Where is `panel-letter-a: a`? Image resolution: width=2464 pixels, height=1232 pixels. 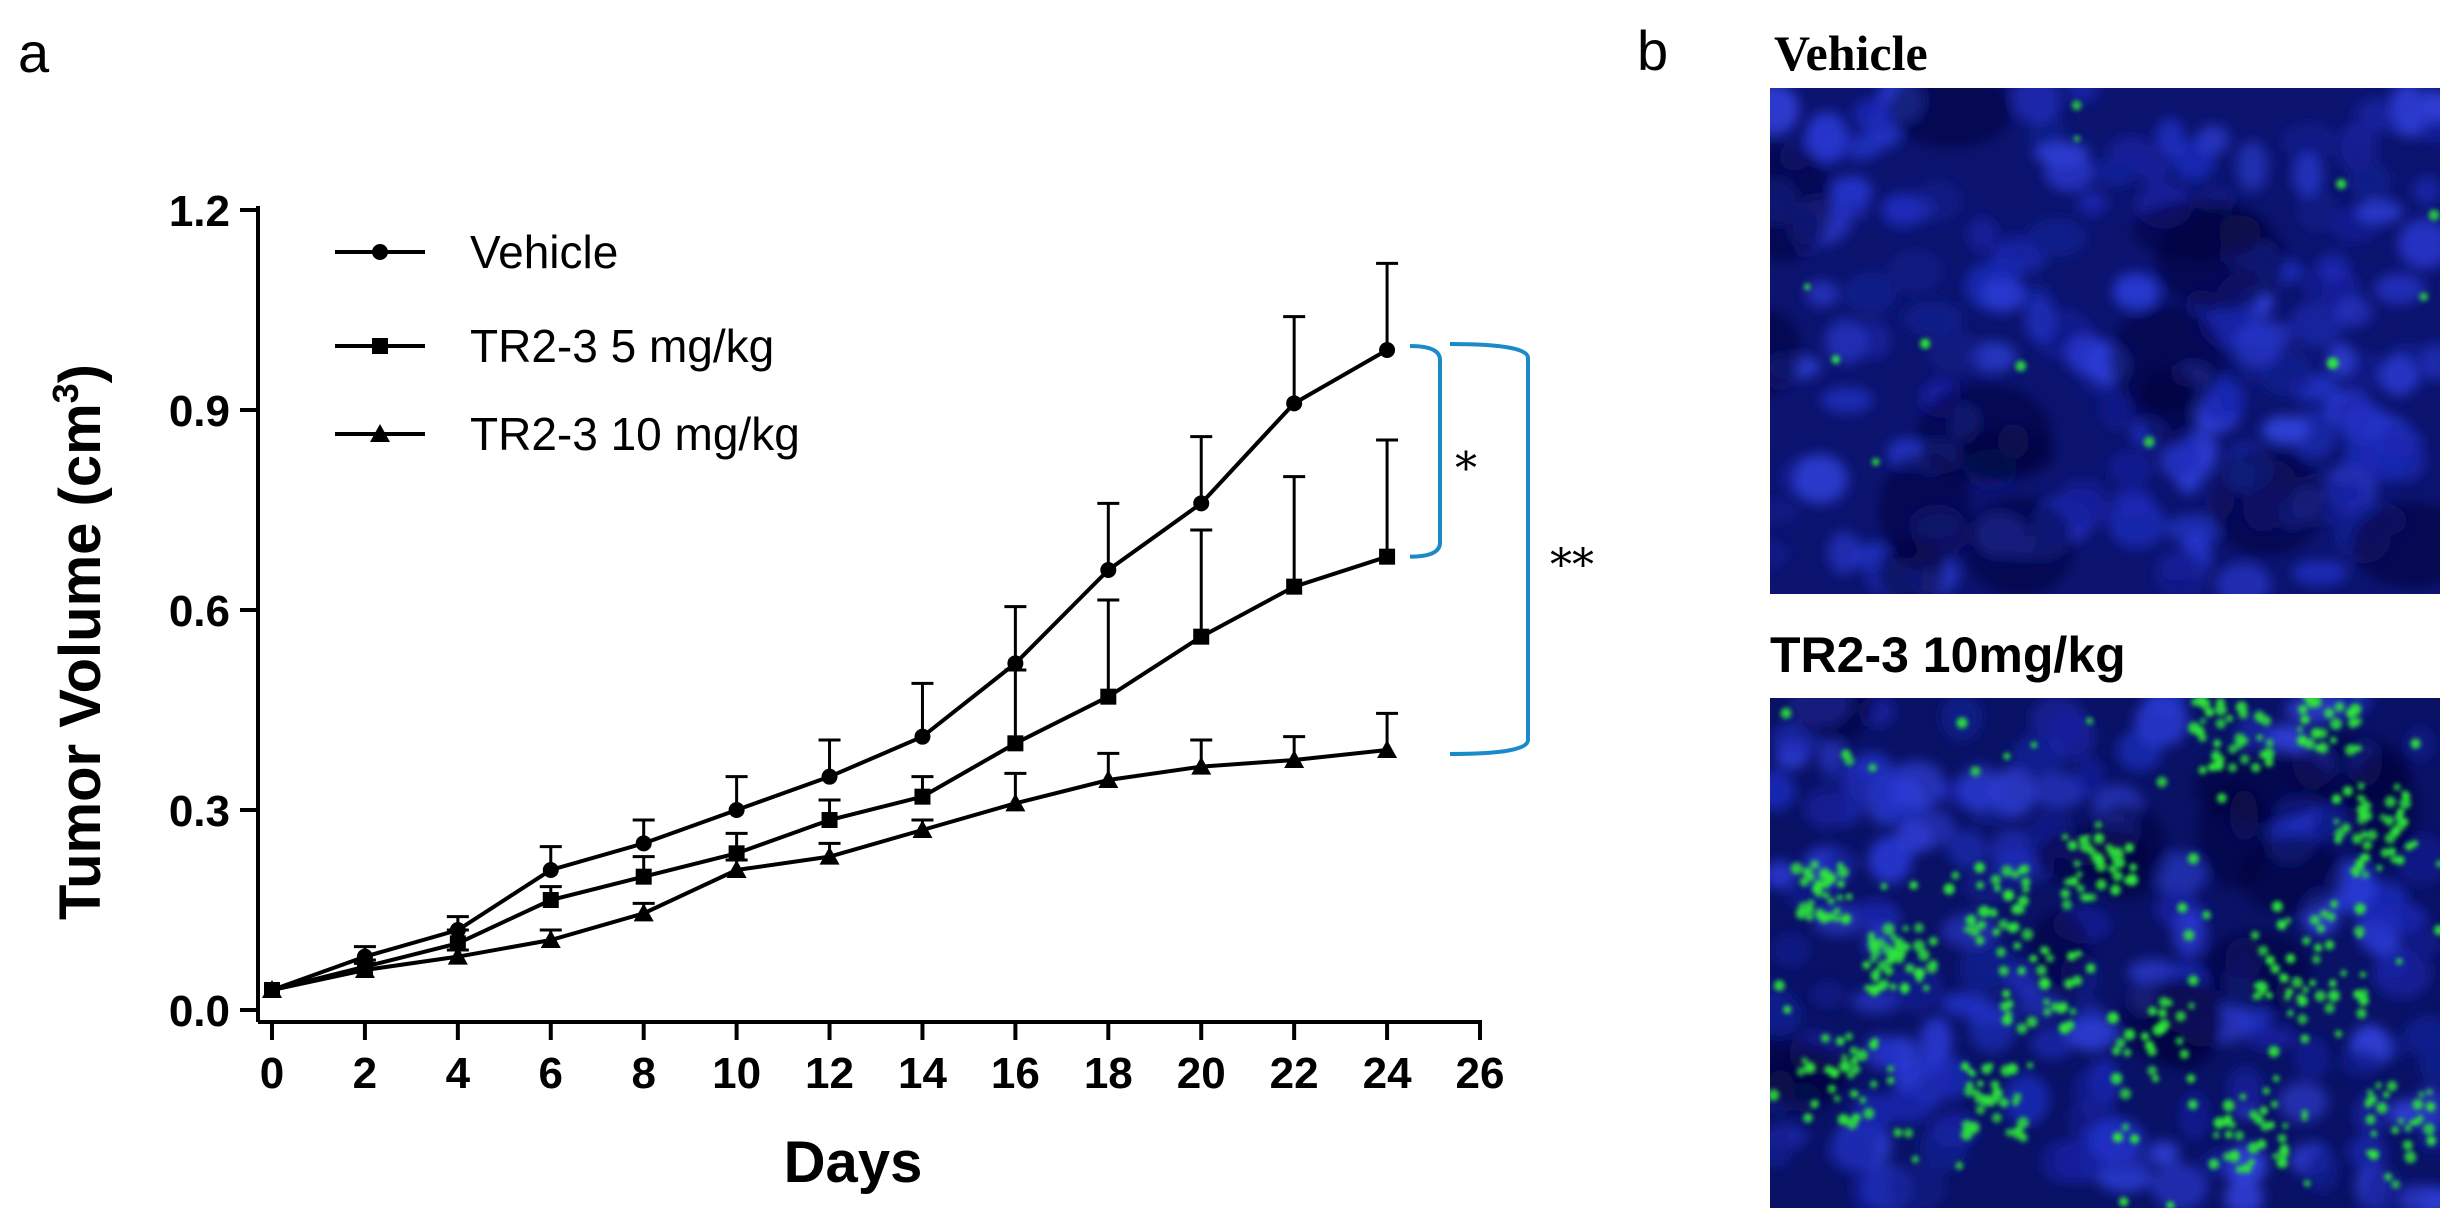 panel-letter-a: a is located at coordinates (34, 52).